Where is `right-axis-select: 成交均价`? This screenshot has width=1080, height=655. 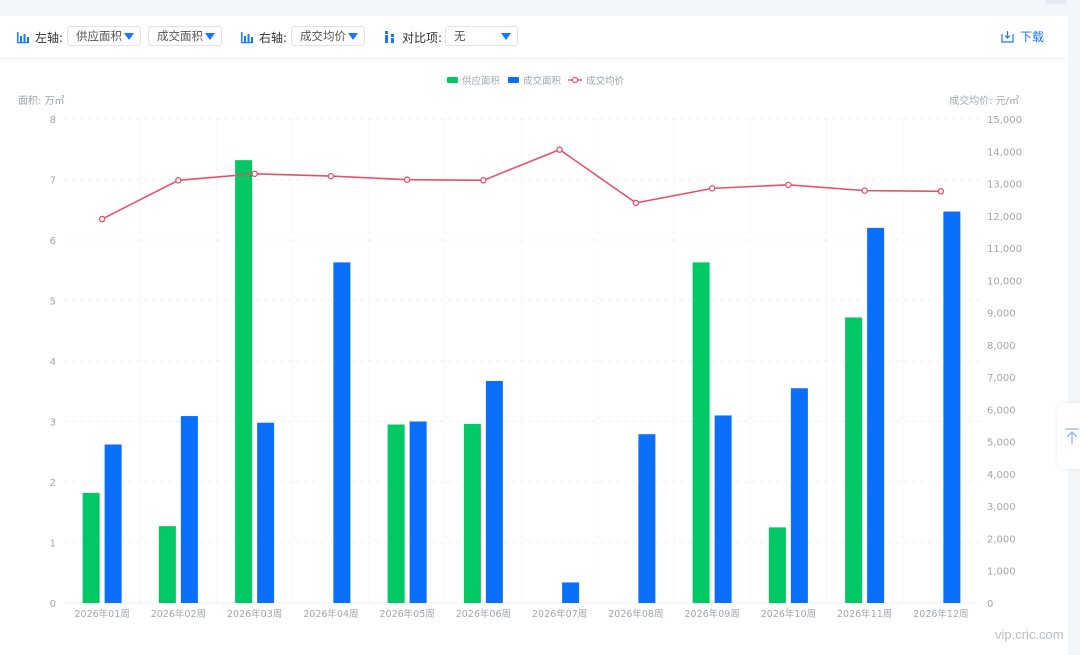 right-axis-select: 成交均价 is located at coordinates (328, 36).